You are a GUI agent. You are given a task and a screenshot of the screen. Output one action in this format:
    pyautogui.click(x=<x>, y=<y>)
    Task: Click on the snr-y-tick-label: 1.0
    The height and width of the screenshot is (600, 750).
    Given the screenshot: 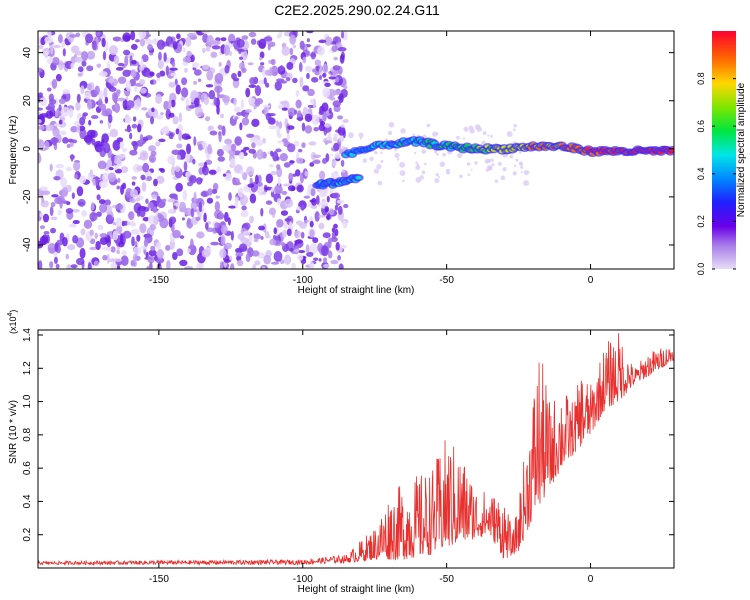 What is the action you would take?
    pyautogui.click(x=27, y=401)
    